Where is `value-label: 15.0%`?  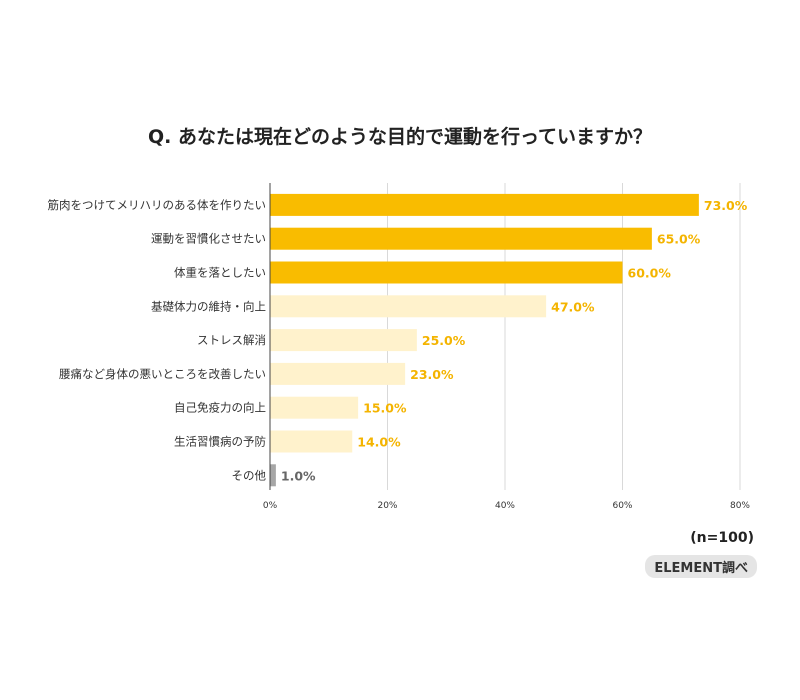
value-label: 15.0% is located at coordinates (385, 408).